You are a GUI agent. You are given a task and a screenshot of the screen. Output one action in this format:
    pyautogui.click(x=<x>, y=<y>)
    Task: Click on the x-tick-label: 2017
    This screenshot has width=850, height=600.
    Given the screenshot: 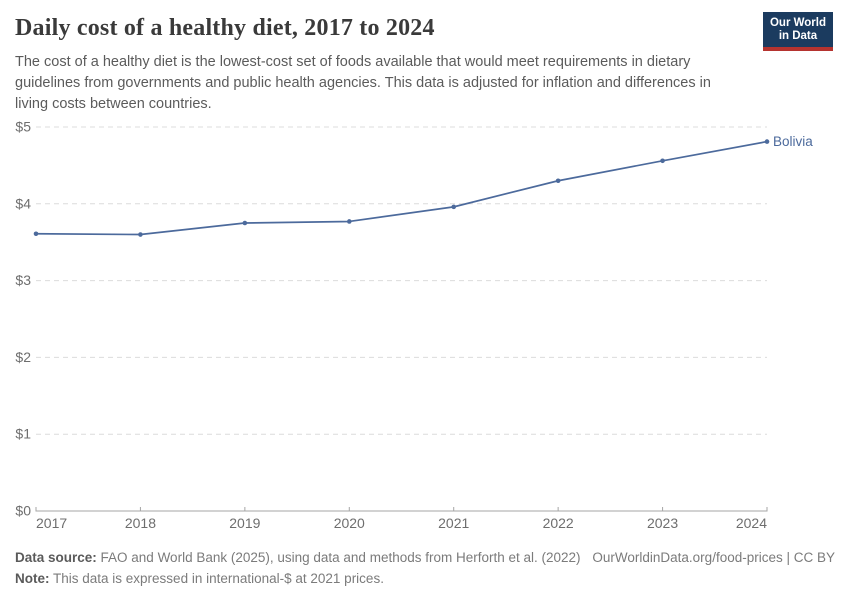 What is the action you would take?
    pyautogui.click(x=51, y=523)
    